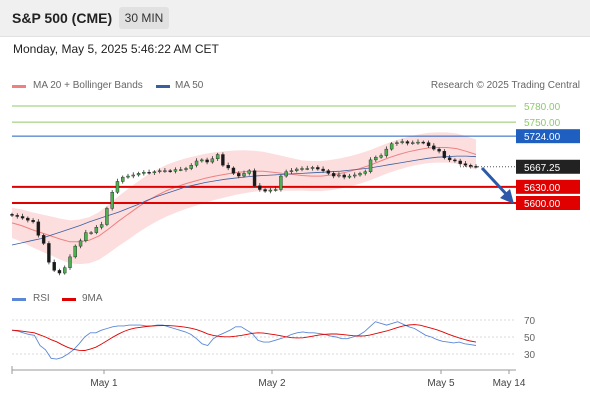  I want to click on price-label-text: 5630.00, so click(542, 188).